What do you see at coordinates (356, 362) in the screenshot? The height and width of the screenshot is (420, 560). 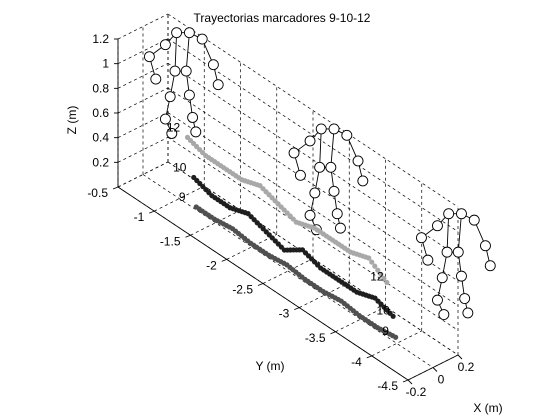 I see `y-tick-label: -4` at bounding box center [356, 362].